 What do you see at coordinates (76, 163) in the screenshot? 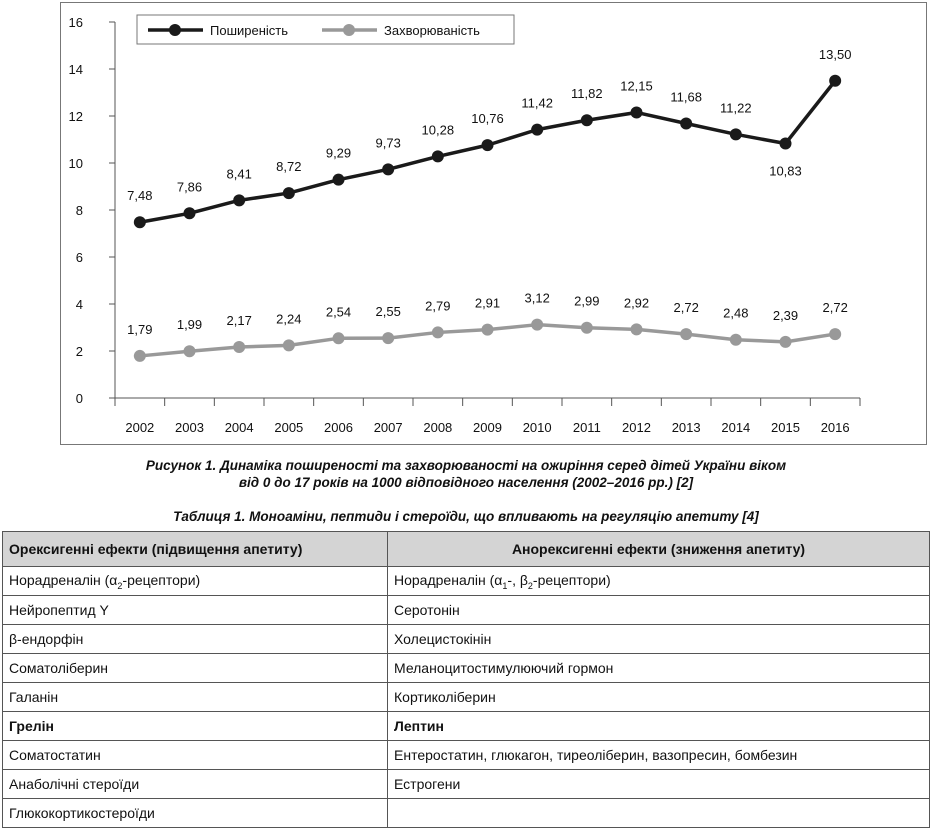
I see `y-tick-label: 10` at bounding box center [76, 163].